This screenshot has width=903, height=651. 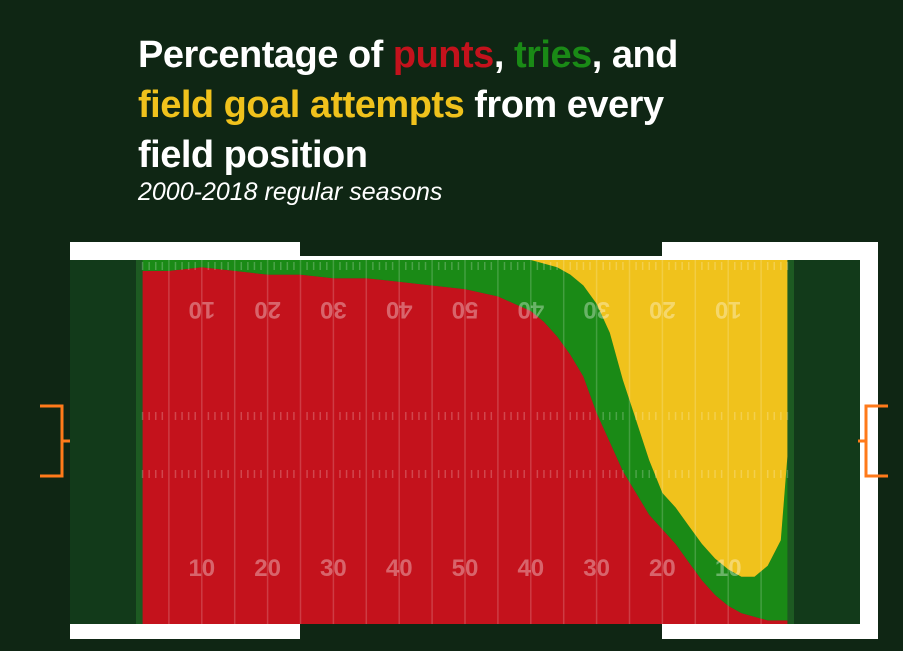 What do you see at coordinates (55, 441) in the screenshot?
I see `left-goalpost-icon` at bounding box center [55, 441].